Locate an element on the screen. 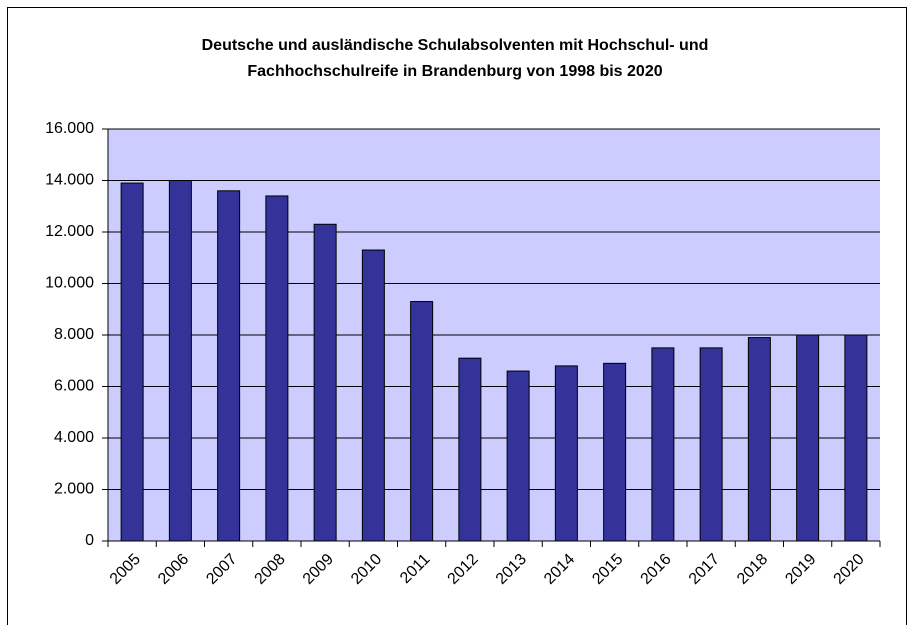 The width and height of the screenshot is (909, 625). y-tick-label: 4.000 is located at coordinates (74, 437).